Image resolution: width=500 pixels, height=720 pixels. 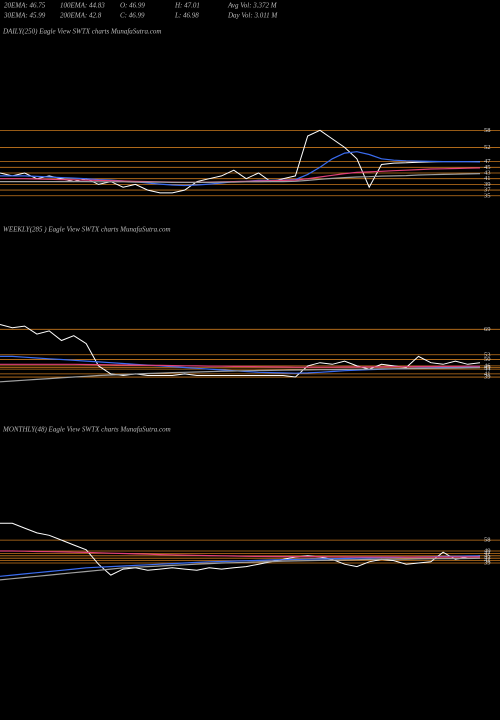 I want to click on header-stat: H: 47.01, so click(x=187, y=6).